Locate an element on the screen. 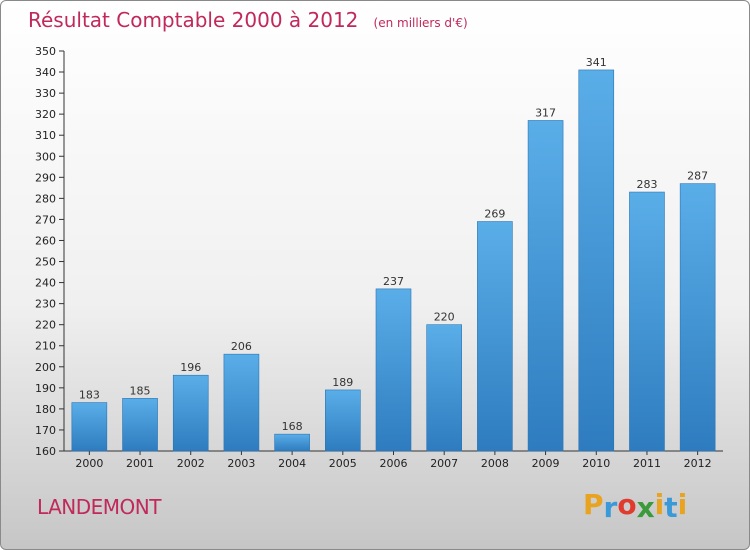 The height and width of the screenshot is (550, 750). bar-2005 is located at coordinates (343, 420).